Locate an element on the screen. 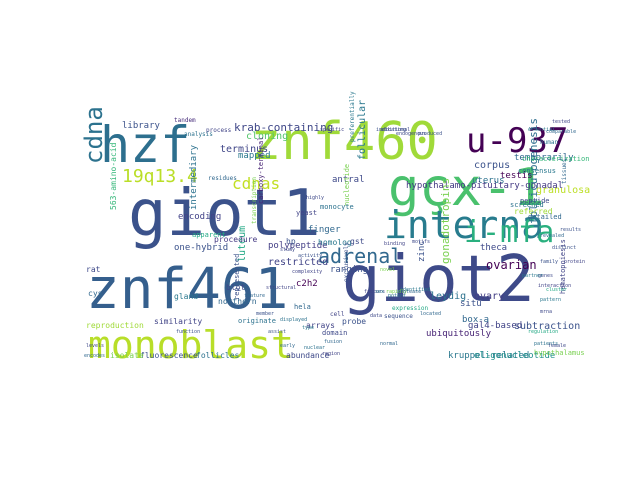 The height and width of the screenshot is (480, 640). word-44: gst is located at coordinates (357, 241).